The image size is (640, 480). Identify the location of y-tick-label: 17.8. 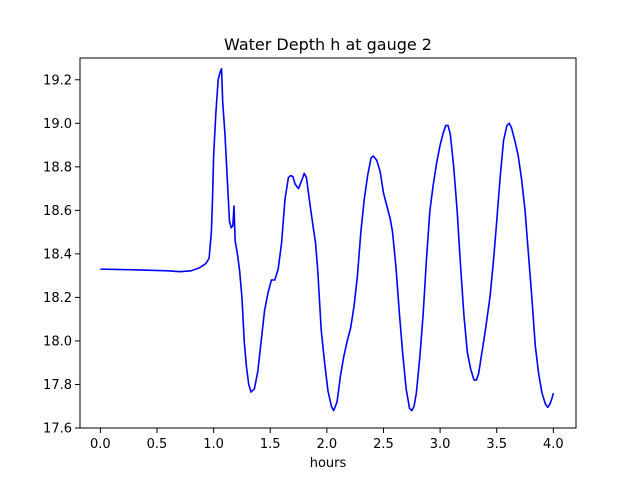
(57, 385).